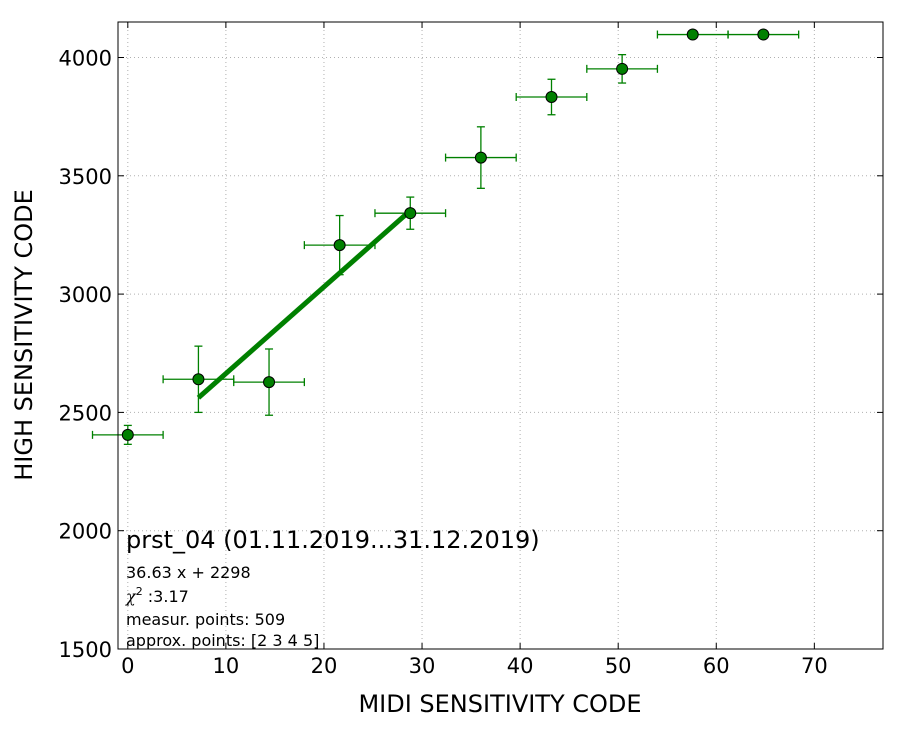 The width and height of the screenshot is (910, 746). I want to click on x-axis-title: MIDI SENSITIVITY CODE, so click(499, 704).